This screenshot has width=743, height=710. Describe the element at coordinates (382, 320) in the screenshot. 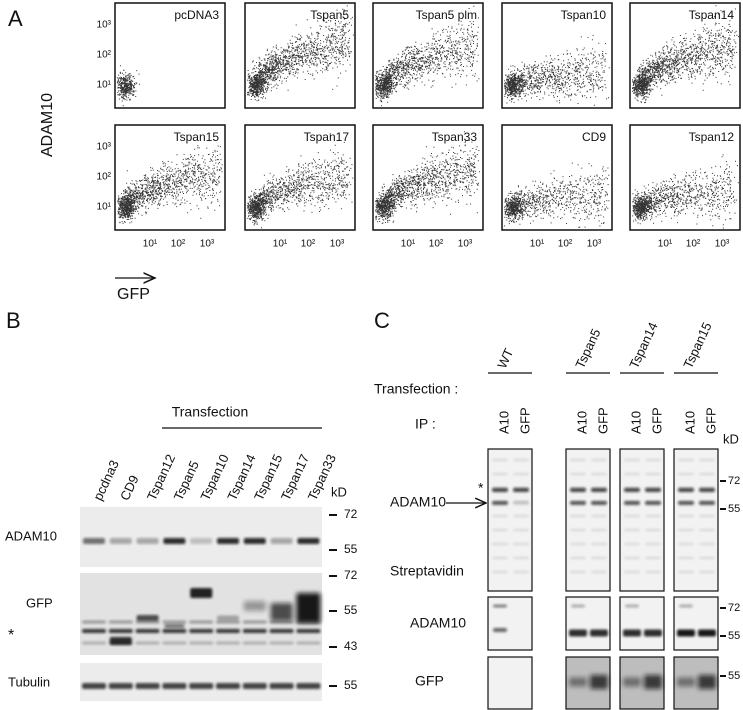

I see `panel-letter: C` at that location.